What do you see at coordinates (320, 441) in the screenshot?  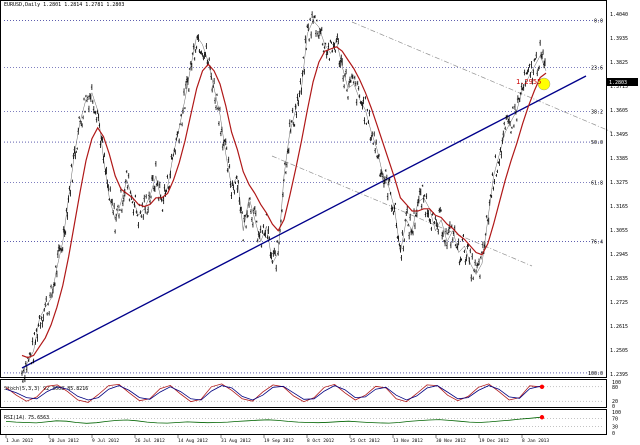 I see `date-axis-label: 8 Oct 2012` at bounding box center [320, 441].